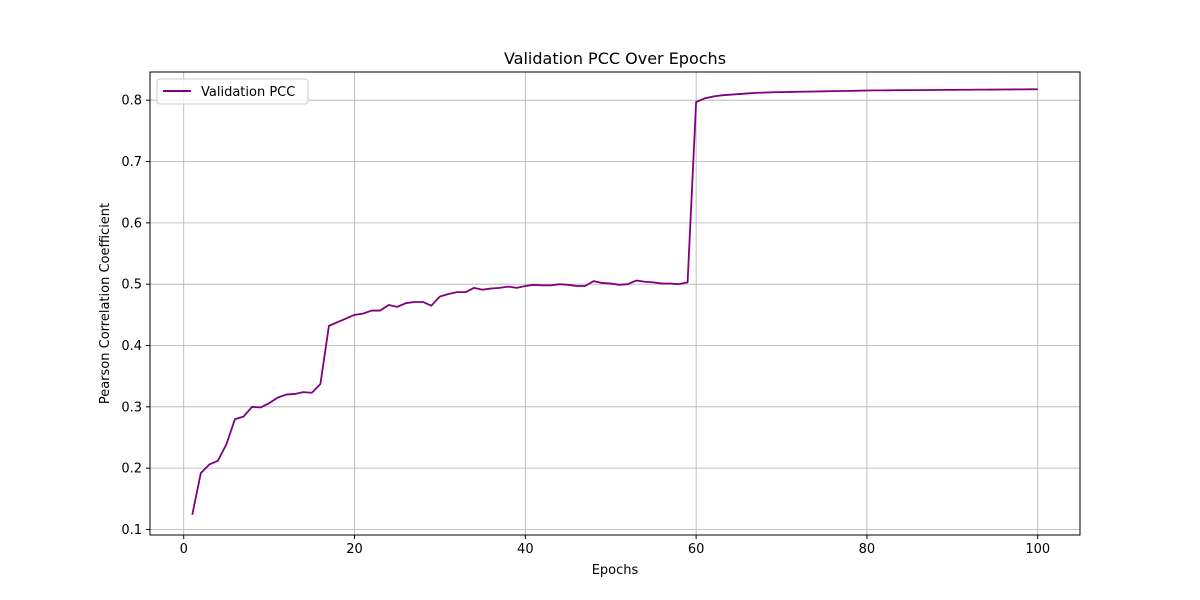 The width and height of the screenshot is (1200, 600). What do you see at coordinates (131, 101) in the screenshot?
I see `y-tick-label: 0.8` at bounding box center [131, 101].